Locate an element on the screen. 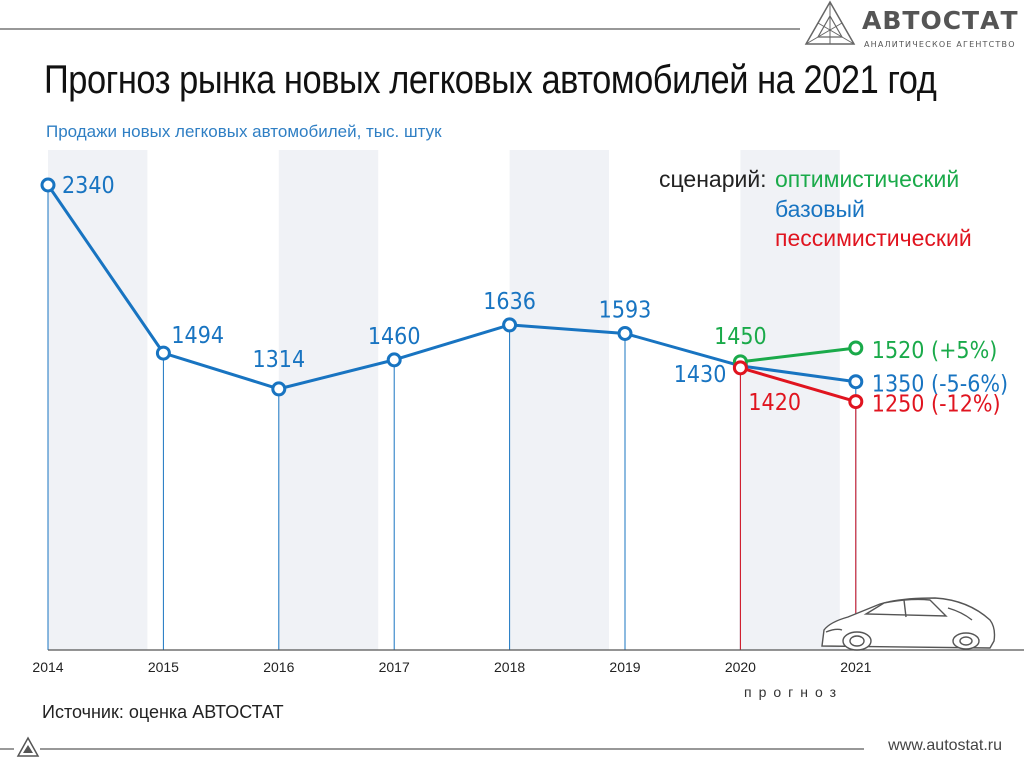 Image resolution: width=1024 pixels, height=768 pixels. legend-pessimistic: пессимистический is located at coordinates (873, 238).